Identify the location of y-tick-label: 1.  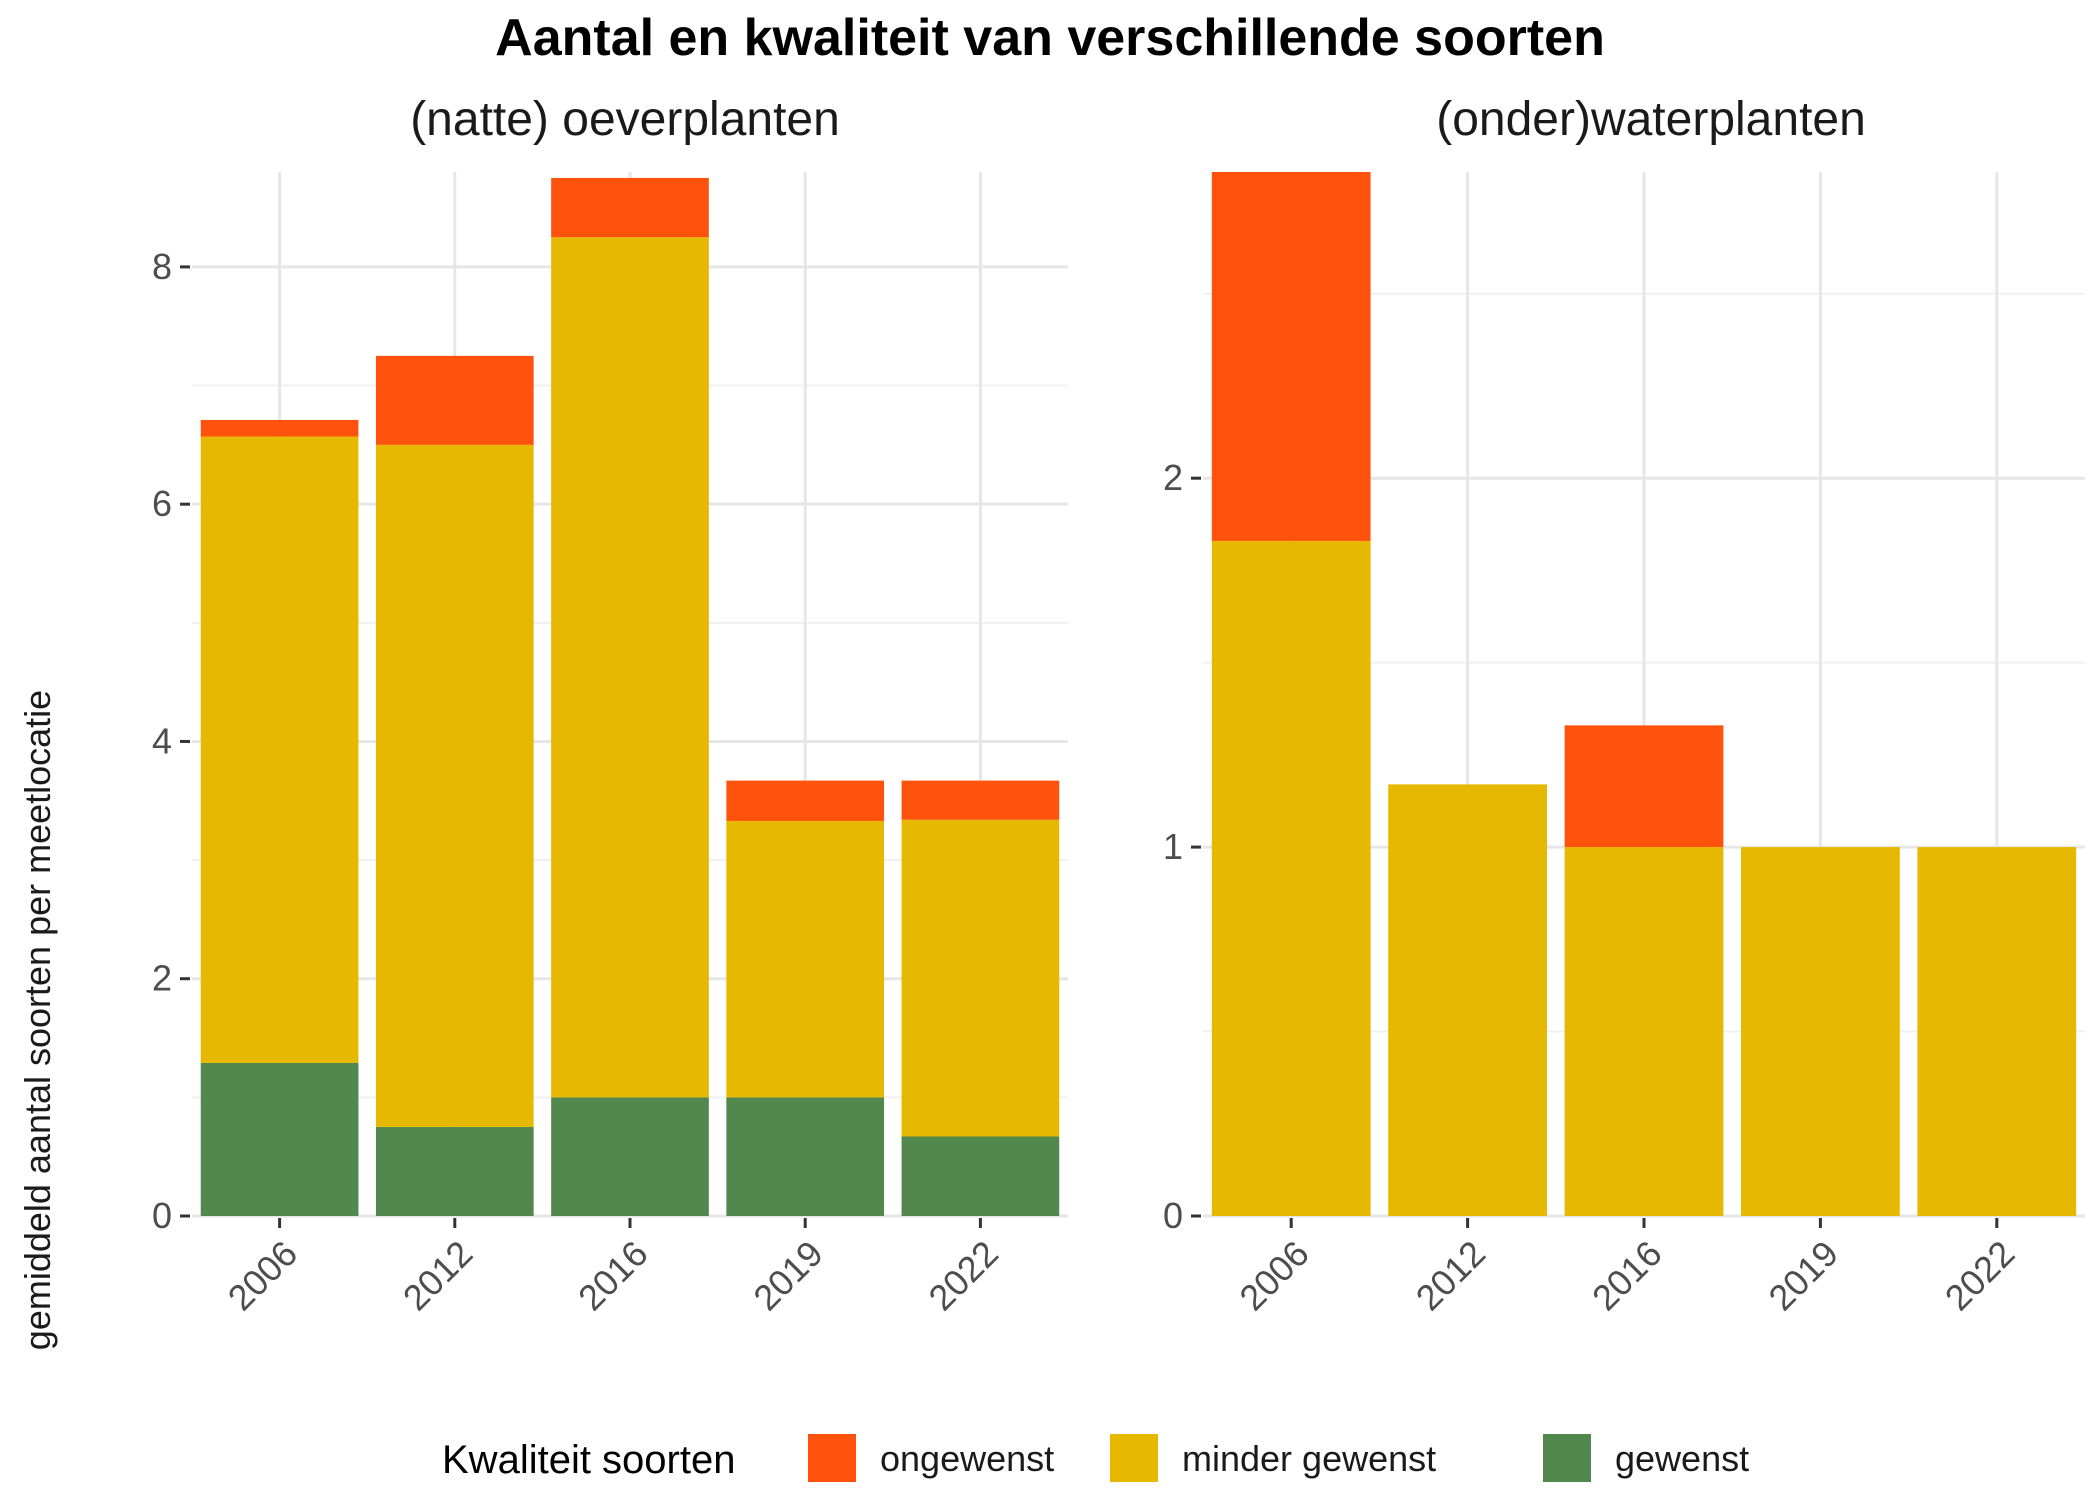
(1173, 846).